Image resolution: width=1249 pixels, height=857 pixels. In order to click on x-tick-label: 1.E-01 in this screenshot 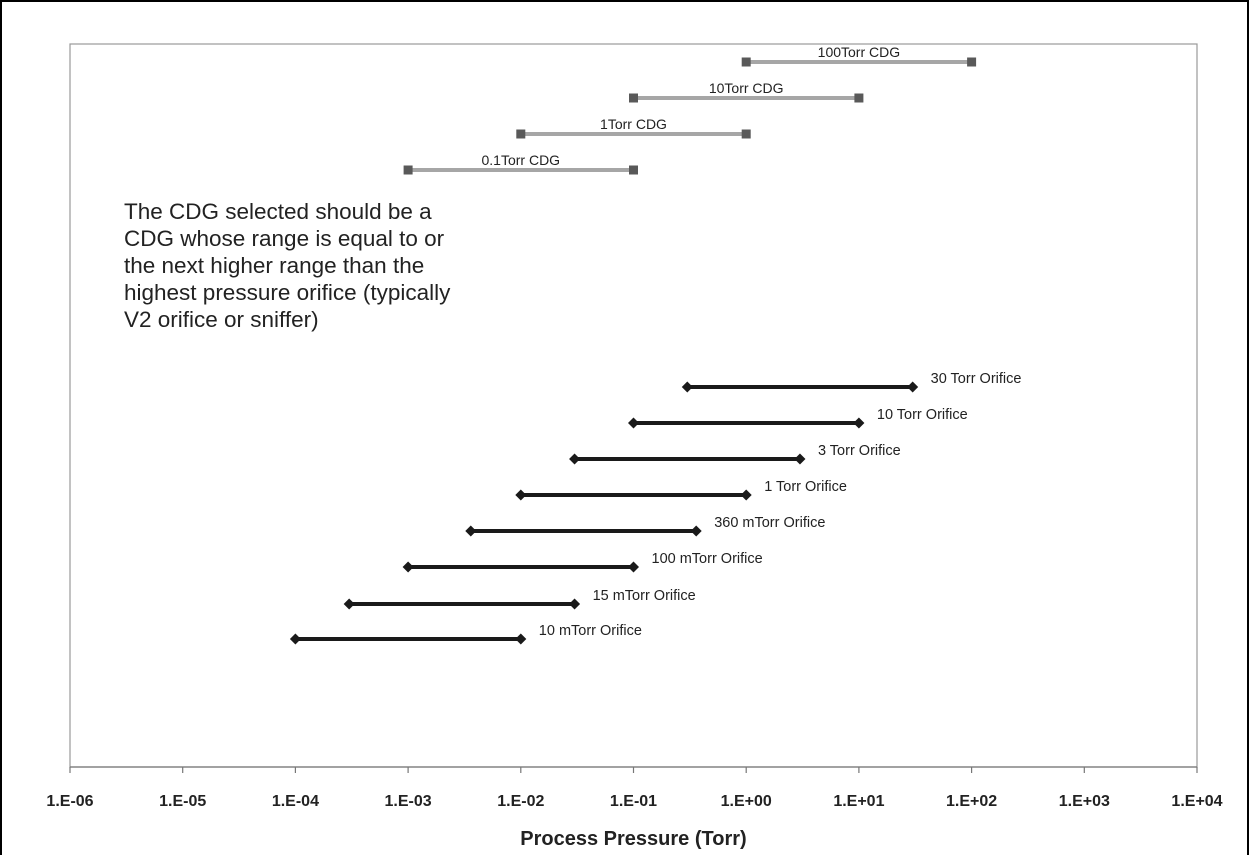, I will do `click(633, 801)`.